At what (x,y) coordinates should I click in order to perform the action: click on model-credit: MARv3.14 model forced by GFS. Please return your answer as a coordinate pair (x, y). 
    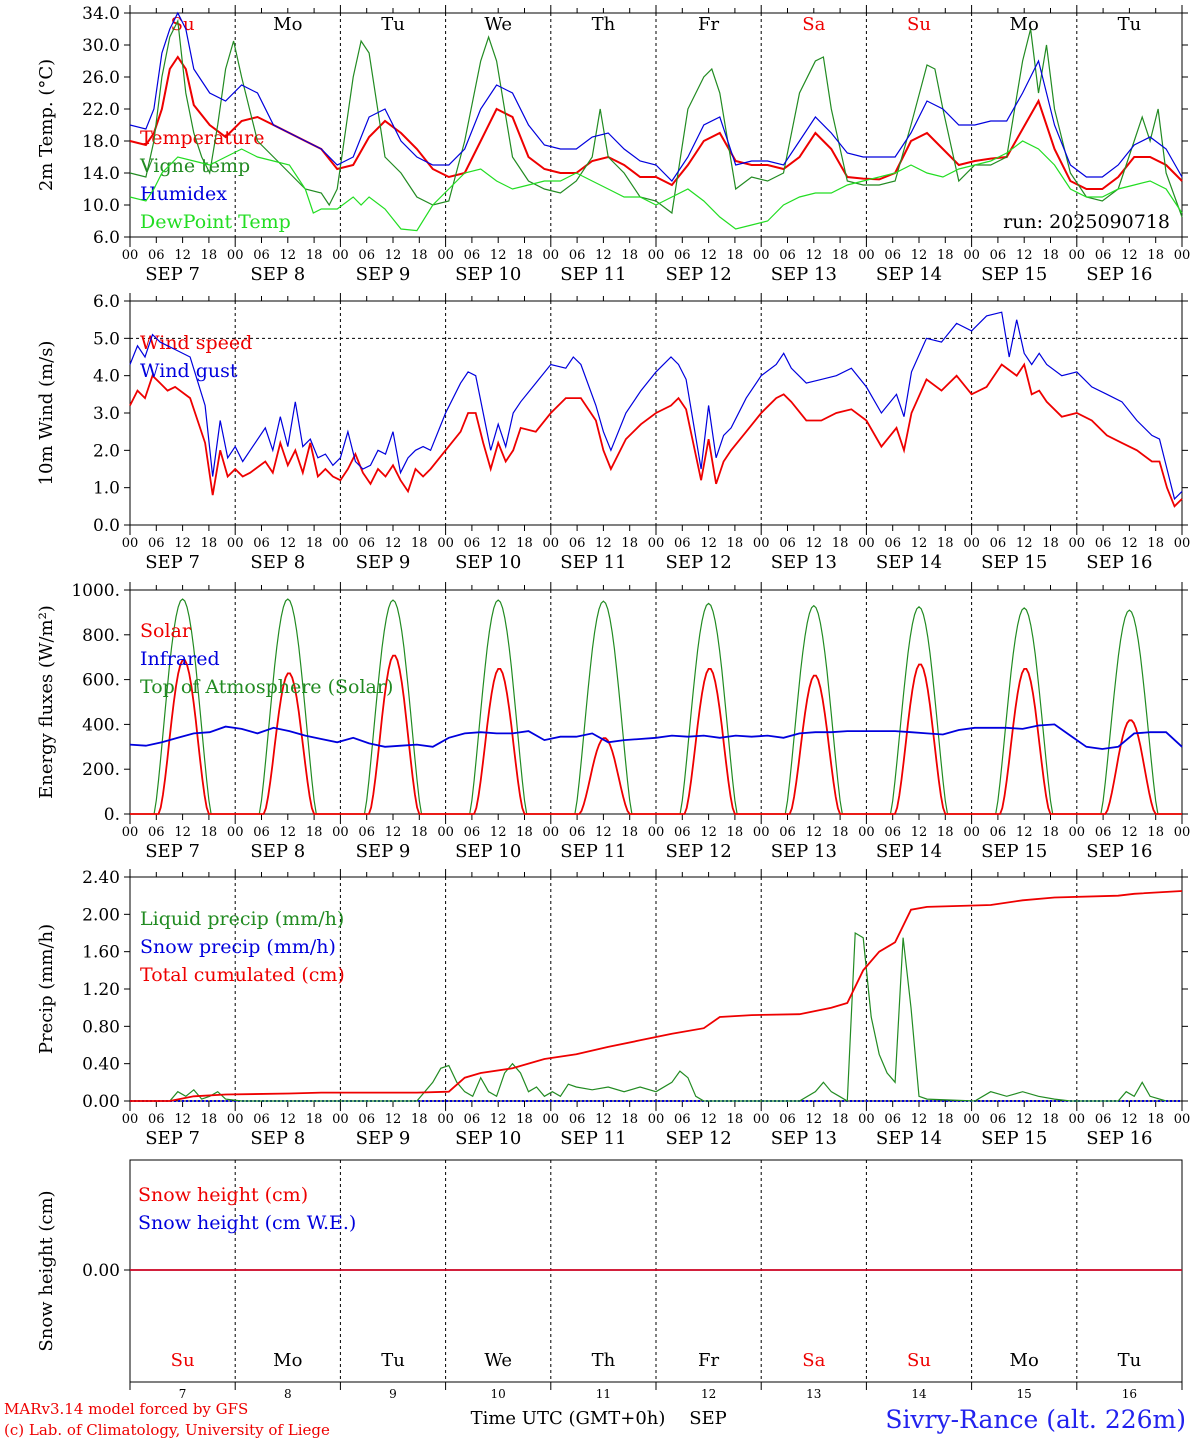
    Looking at the image, I should click on (126, 1409).